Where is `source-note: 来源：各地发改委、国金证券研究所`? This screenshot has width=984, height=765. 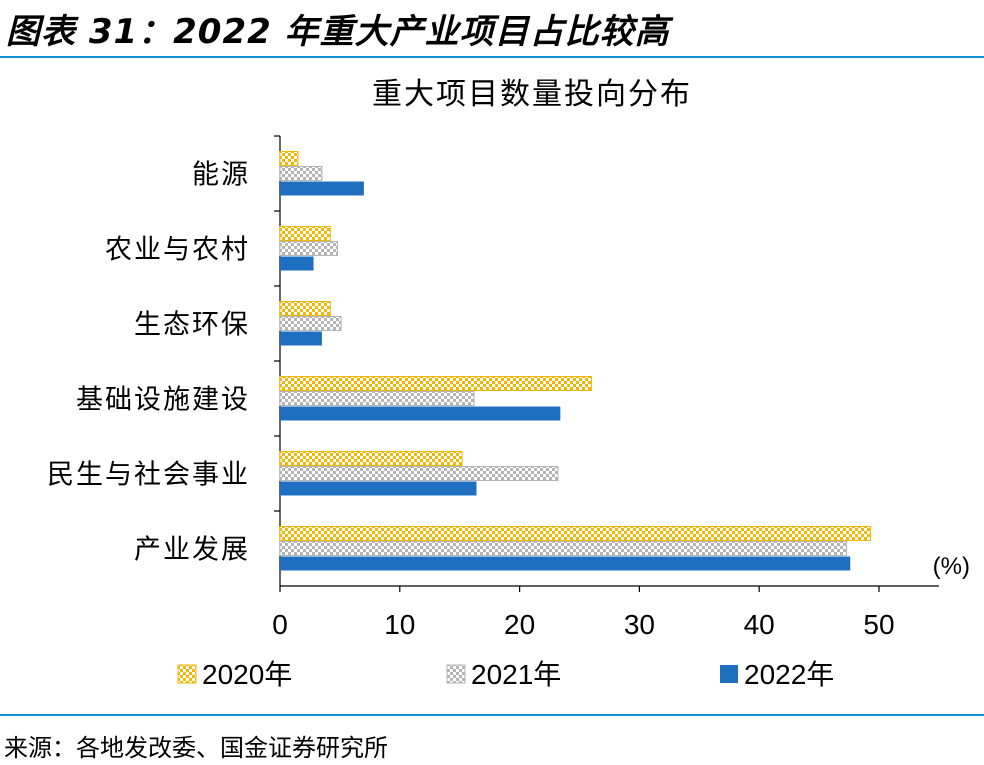 source-note: 来源：各地发改委、国金证券研究所 is located at coordinates (196, 748).